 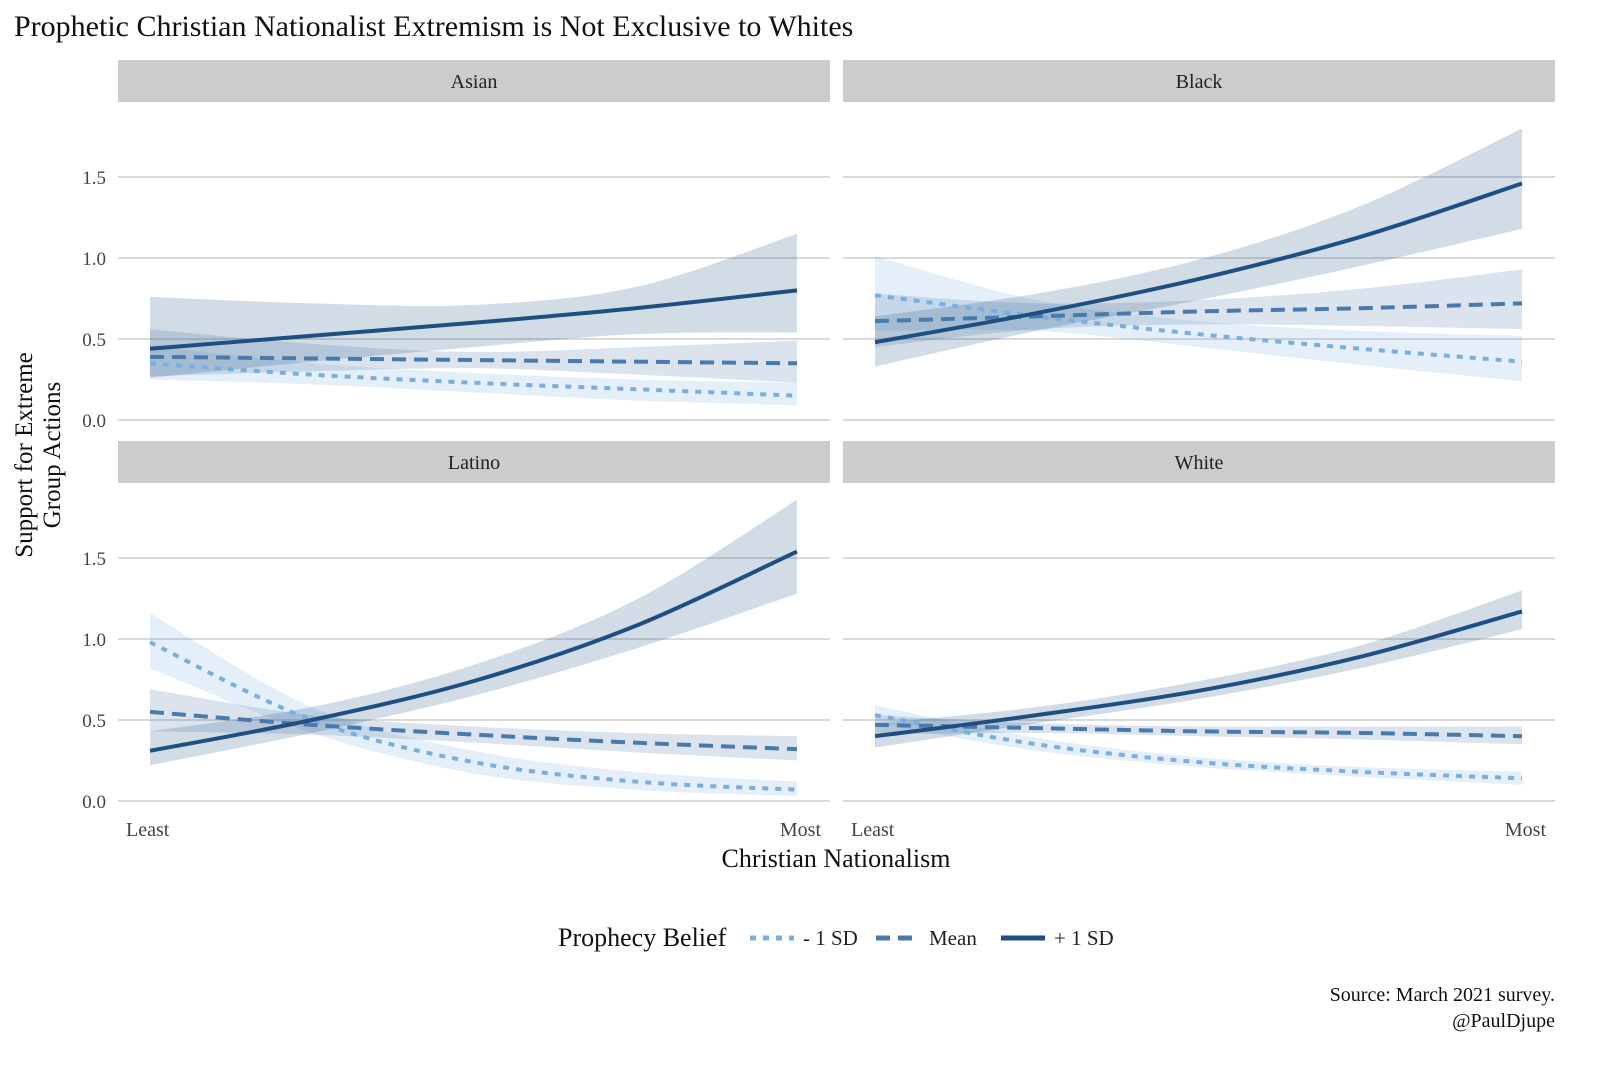 What do you see at coordinates (1503, 1021) in the screenshot?
I see `caption-handle: @PaulDjupe` at bounding box center [1503, 1021].